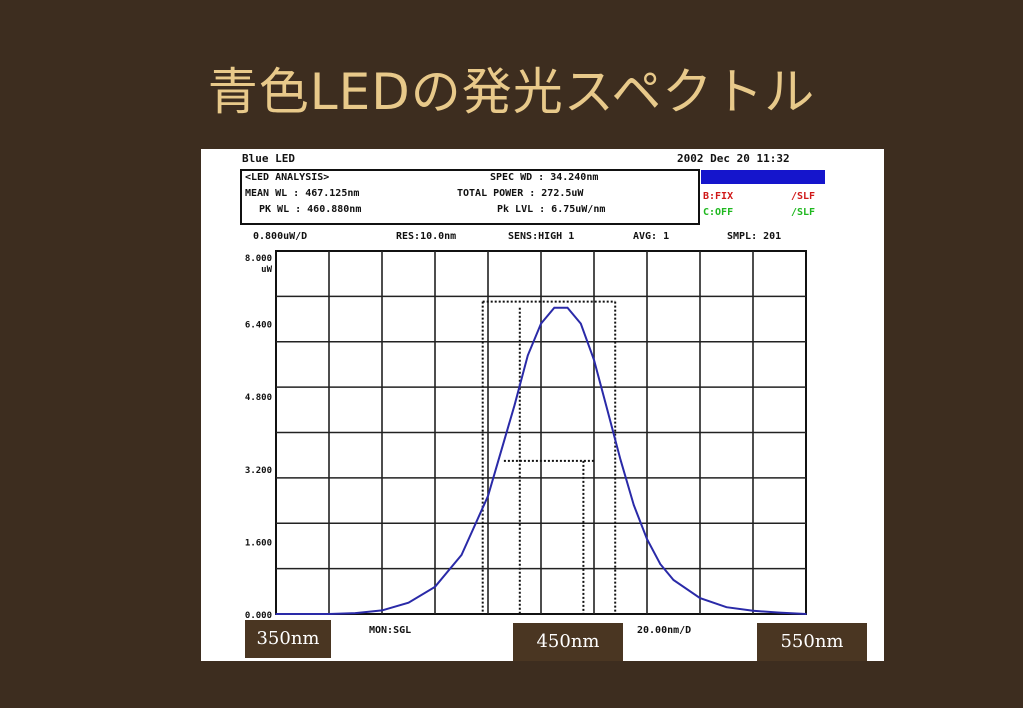  What do you see at coordinates (258, 259) in the screenshot?
I see `y-tick-label: 8.000` at bounding box center [258, 259].